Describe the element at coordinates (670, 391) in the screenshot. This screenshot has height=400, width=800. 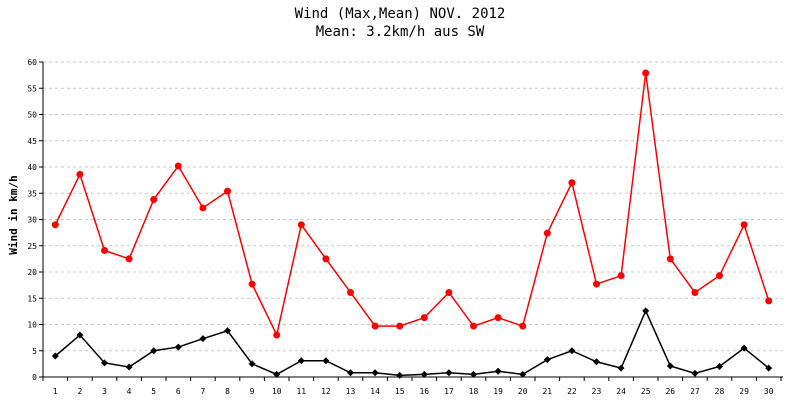
I see `x-tick-label: 26` at that location.